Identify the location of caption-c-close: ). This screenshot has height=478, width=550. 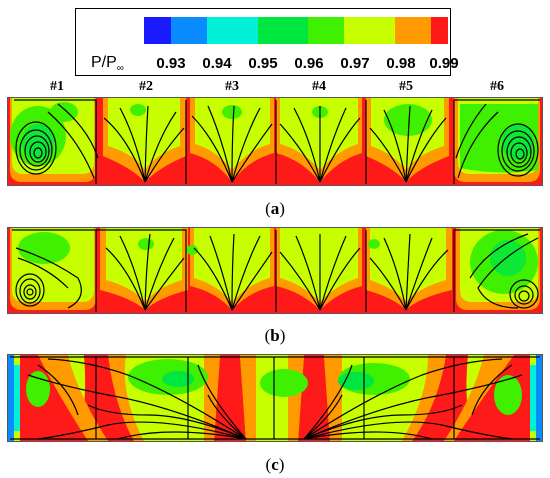
(281, 464).